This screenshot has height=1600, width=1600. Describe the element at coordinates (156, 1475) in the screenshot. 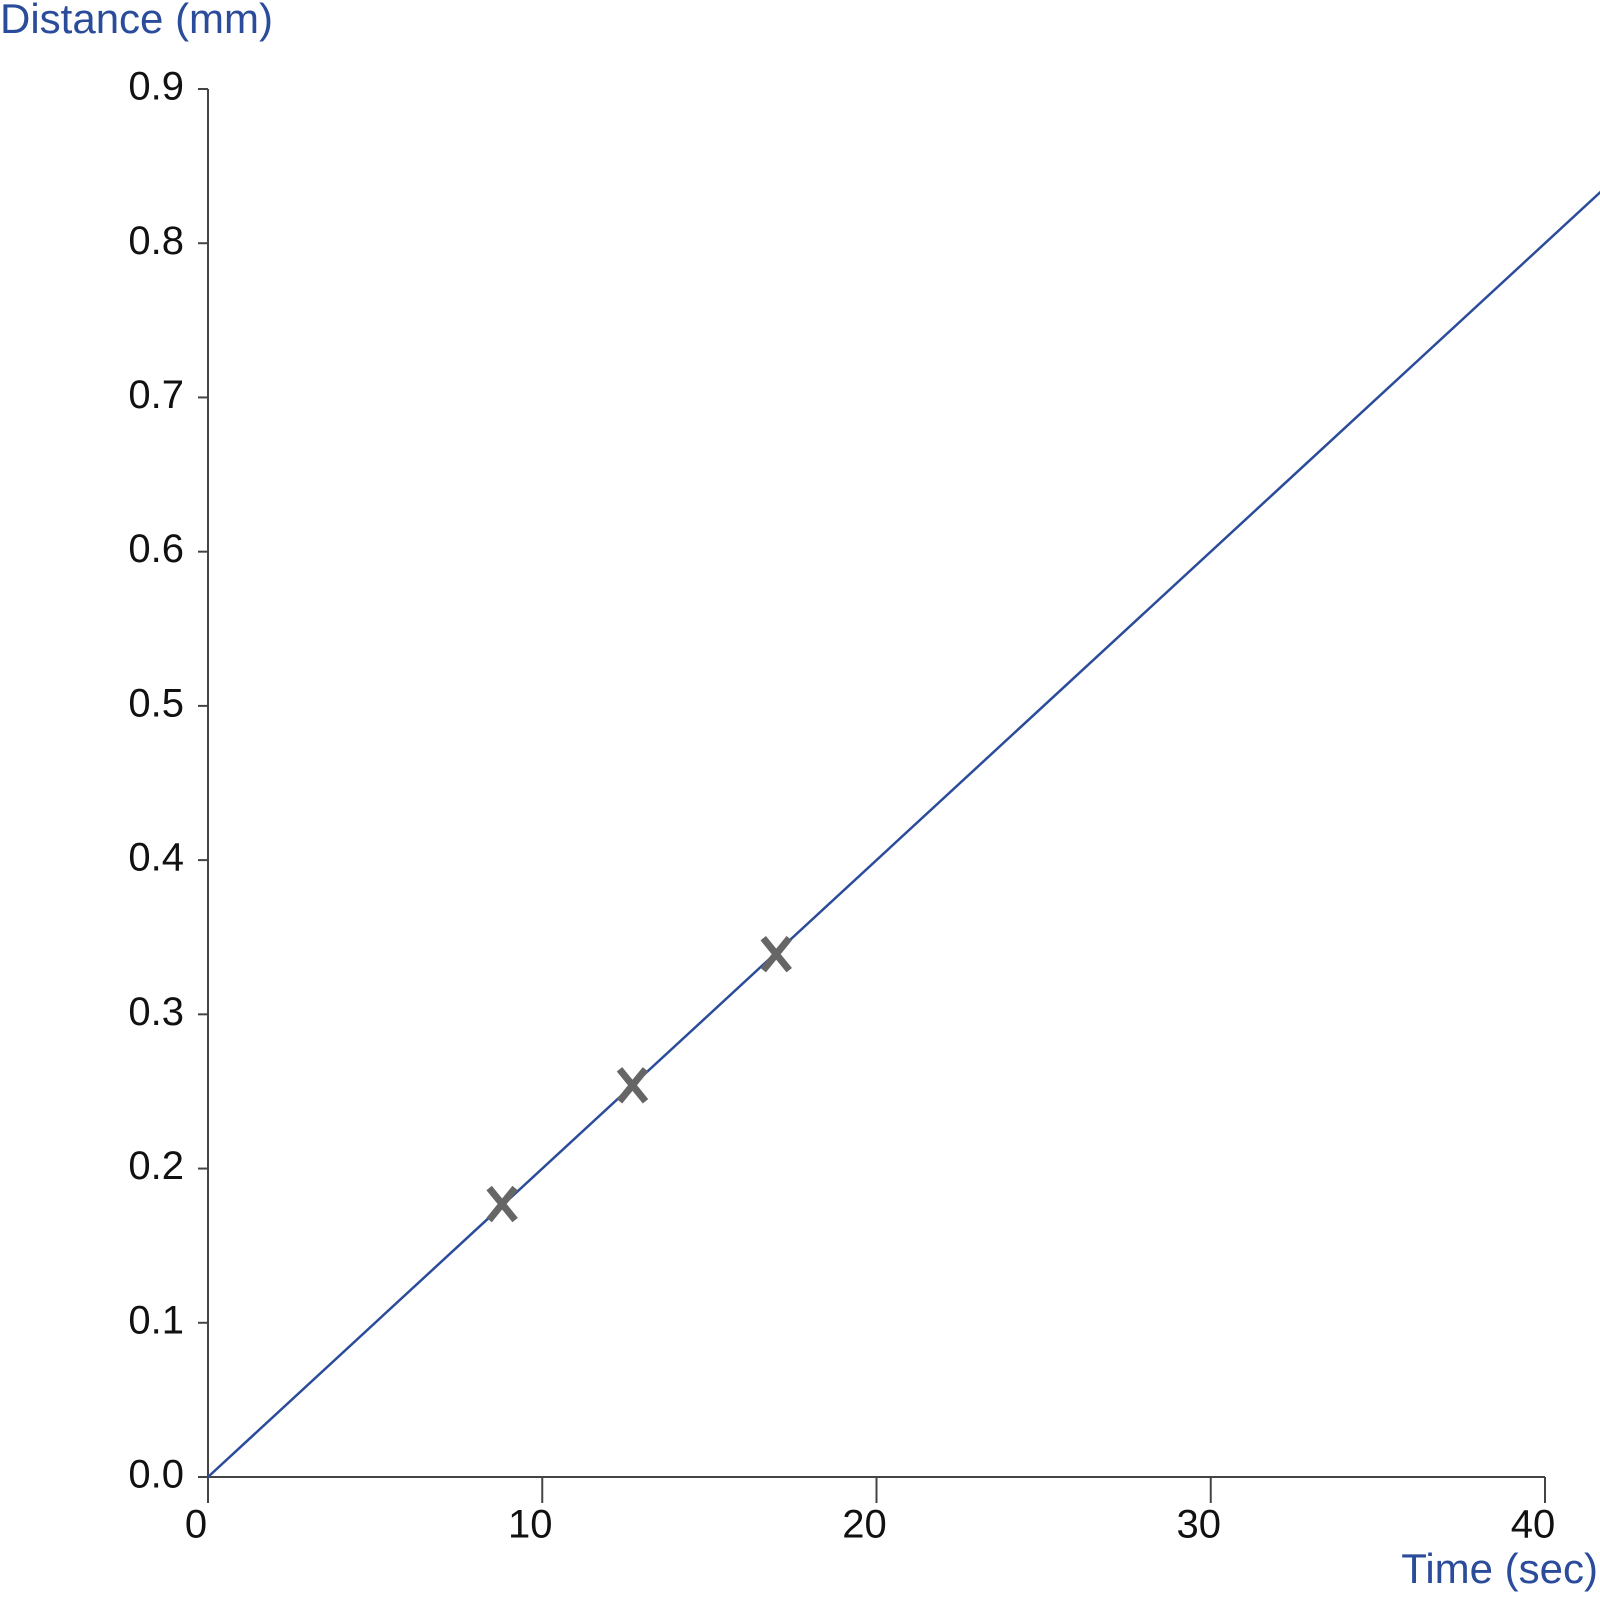

I see `y-tick-label: 0.0` at that location.